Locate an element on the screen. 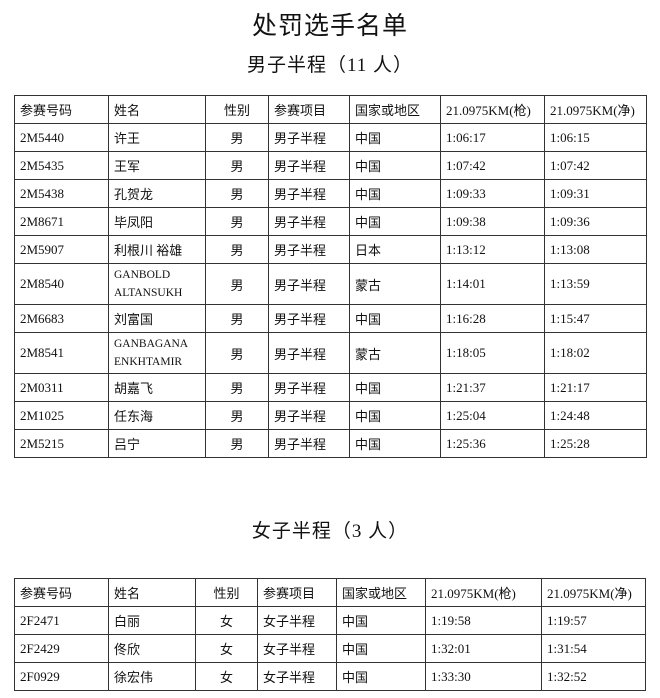 This screenshot has height=698, width=660. table-cell: 吕宁 is located at coordinates (157, 443).